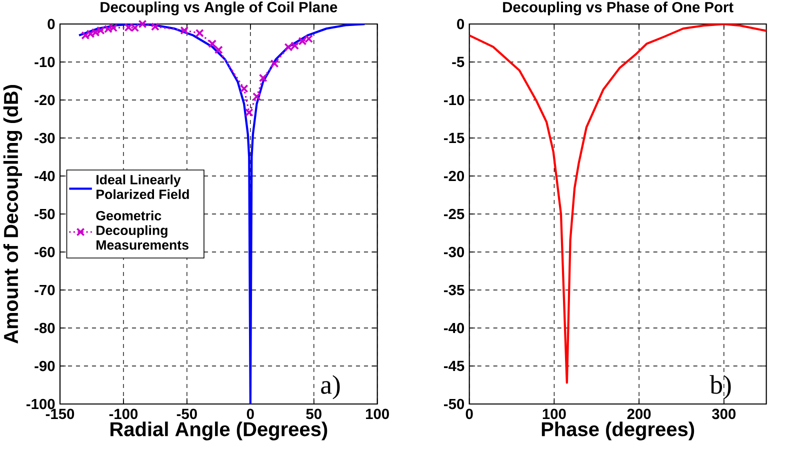 This screenshot has height=462, width=786. What do you see at coordinates (454, 290) in the screenshot?
I see `y-tick-label: -35` at bounding box center [454, 290].